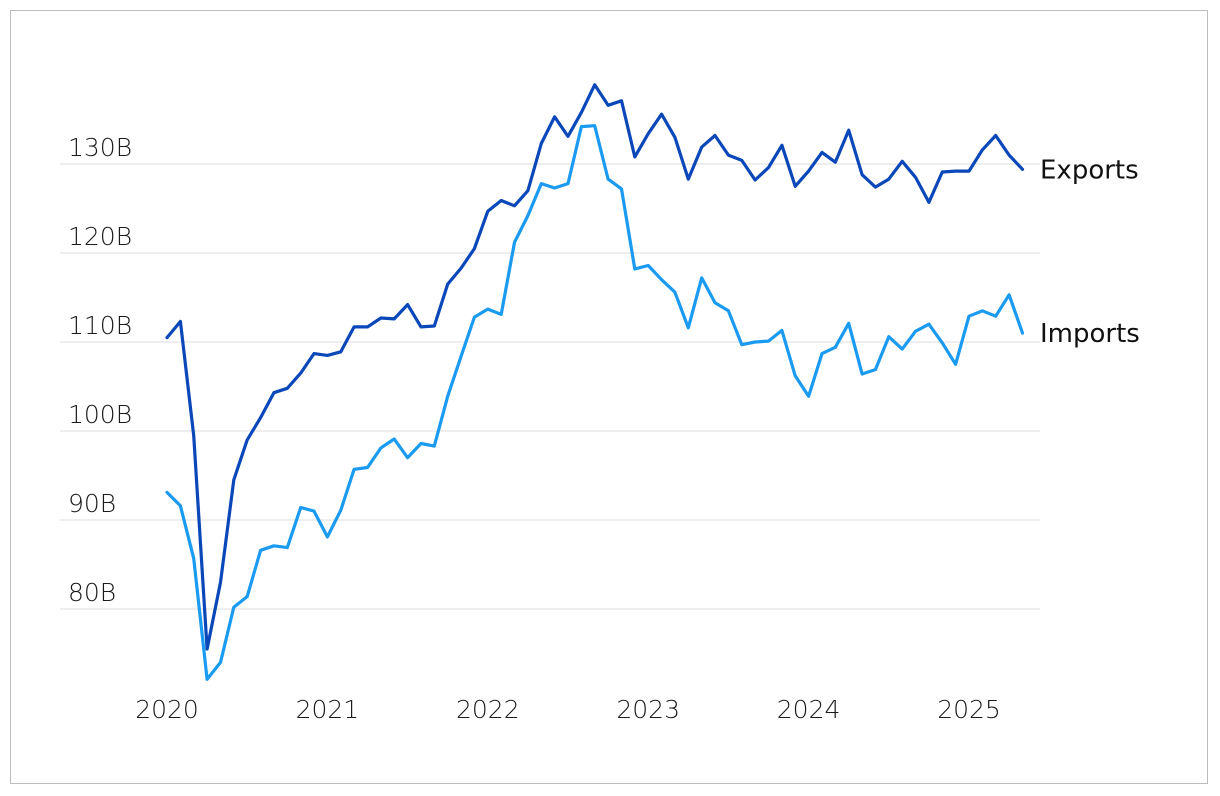 This screenshot has width=1220, height=796. What do you see at coordinates (328, 709) in the screenshot?
I see `x-tick-label: 2021` at bounding box center [328, 709].